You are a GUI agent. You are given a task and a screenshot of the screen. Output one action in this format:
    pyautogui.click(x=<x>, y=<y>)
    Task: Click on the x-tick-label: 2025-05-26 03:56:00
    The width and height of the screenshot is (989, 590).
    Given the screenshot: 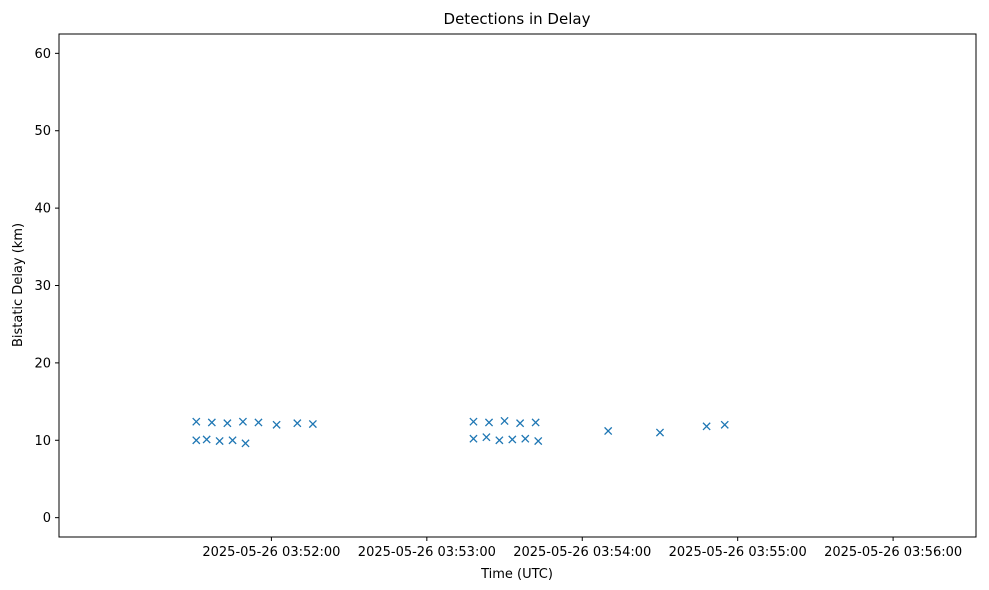 What is the action you would take?
    pyautogui.click(x=893, y=552)
    